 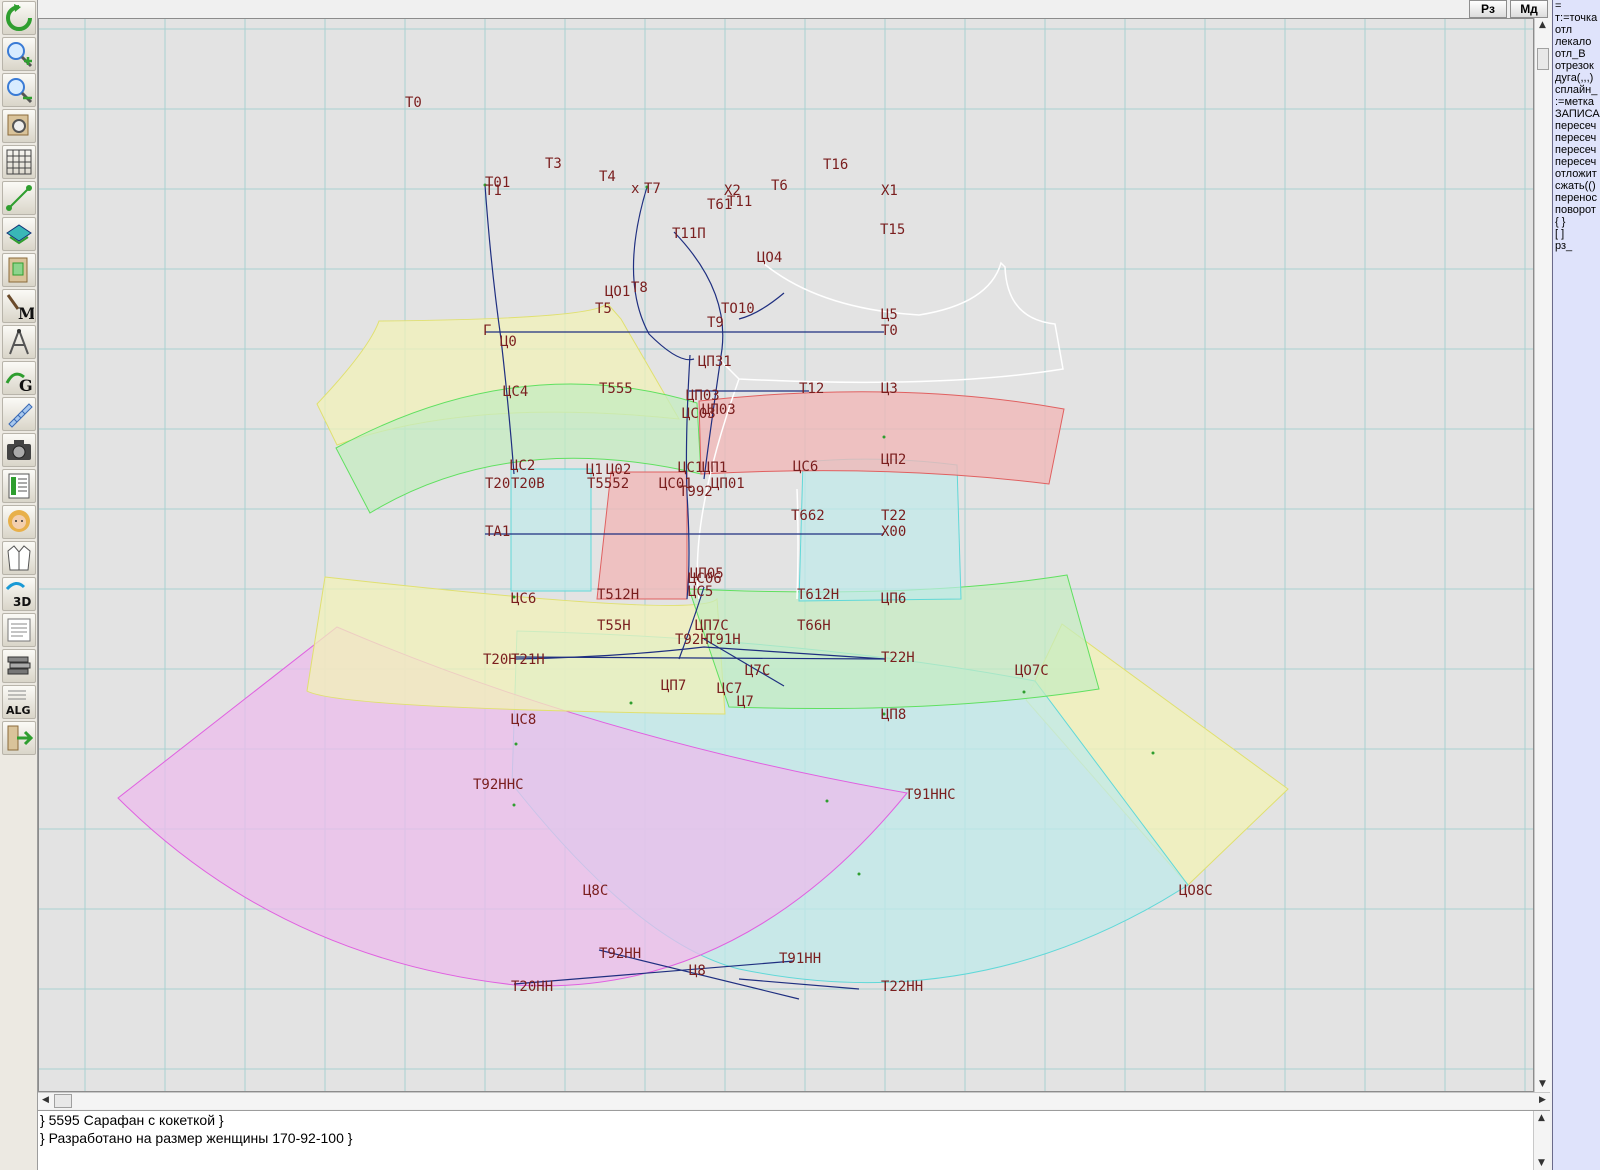 I want to click on point-label: Т20Н, so click(x=500, y=660).